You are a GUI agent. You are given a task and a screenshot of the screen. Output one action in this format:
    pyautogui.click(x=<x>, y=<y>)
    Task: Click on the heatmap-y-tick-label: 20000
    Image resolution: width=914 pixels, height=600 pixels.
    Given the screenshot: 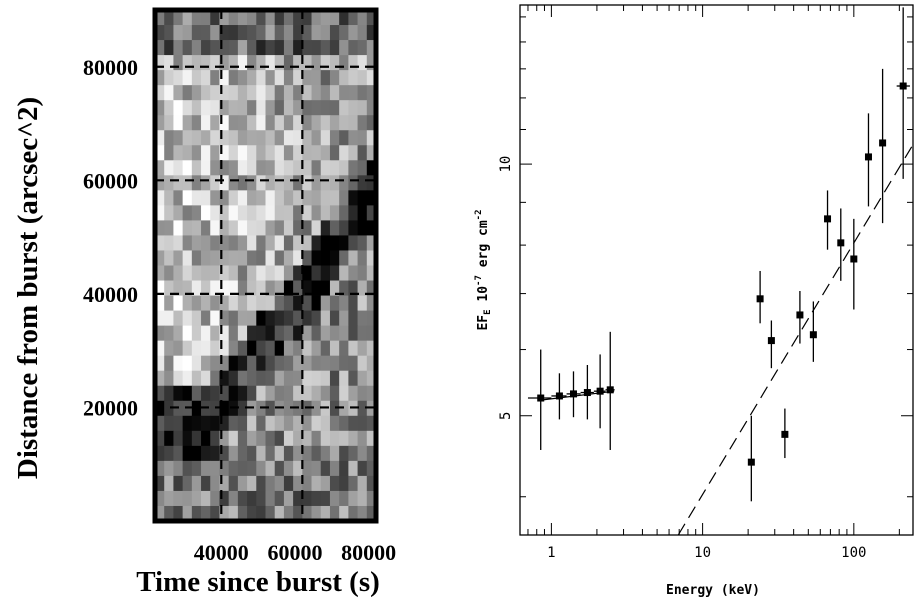 What is the action you would take?
    pyautogui.click(x=110, y=407)
    